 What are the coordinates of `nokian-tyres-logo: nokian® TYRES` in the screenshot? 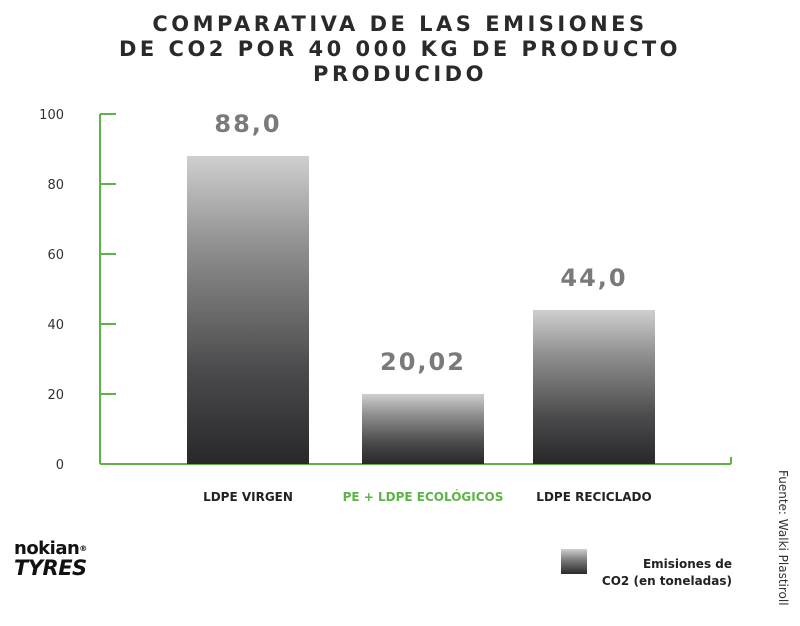 It's located at (74, 560).